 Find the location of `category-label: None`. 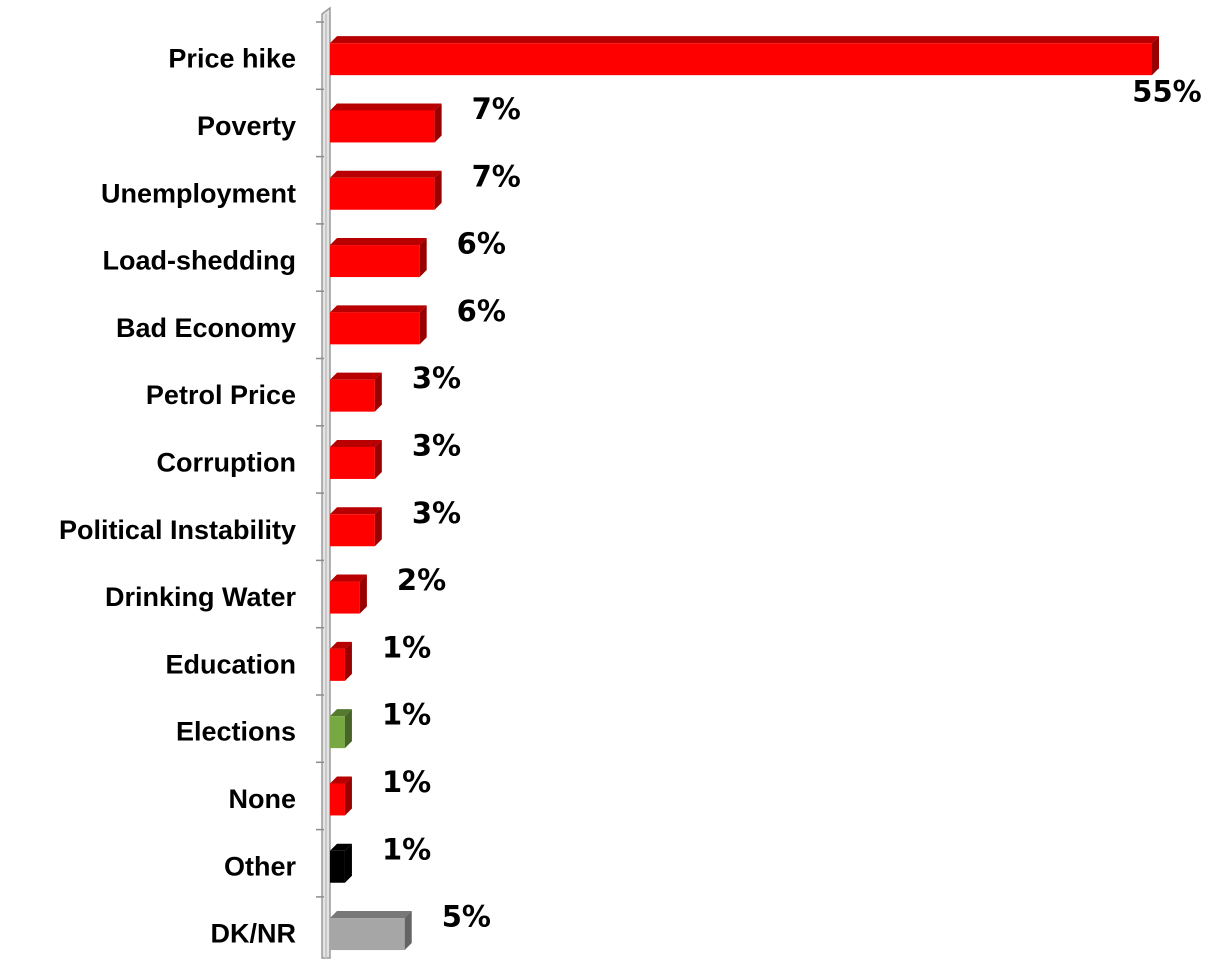

category-label: None is located at coordinates (263, 799).